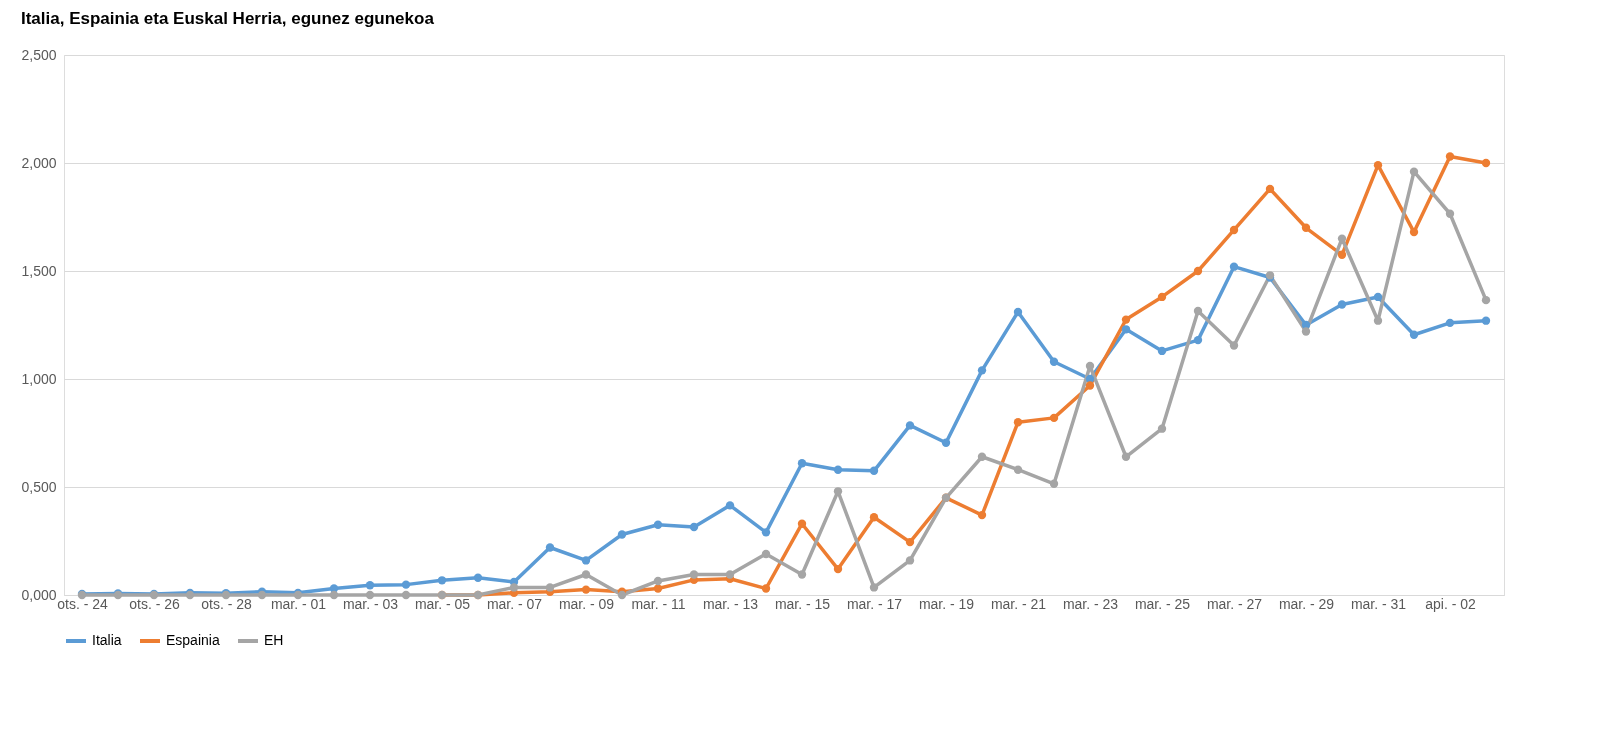 This screenshot has height=749, width=1600. Describe the element at coordinates (298, 603) in the screenshot. I see `x-tick-label: mar. - 01` at that location.